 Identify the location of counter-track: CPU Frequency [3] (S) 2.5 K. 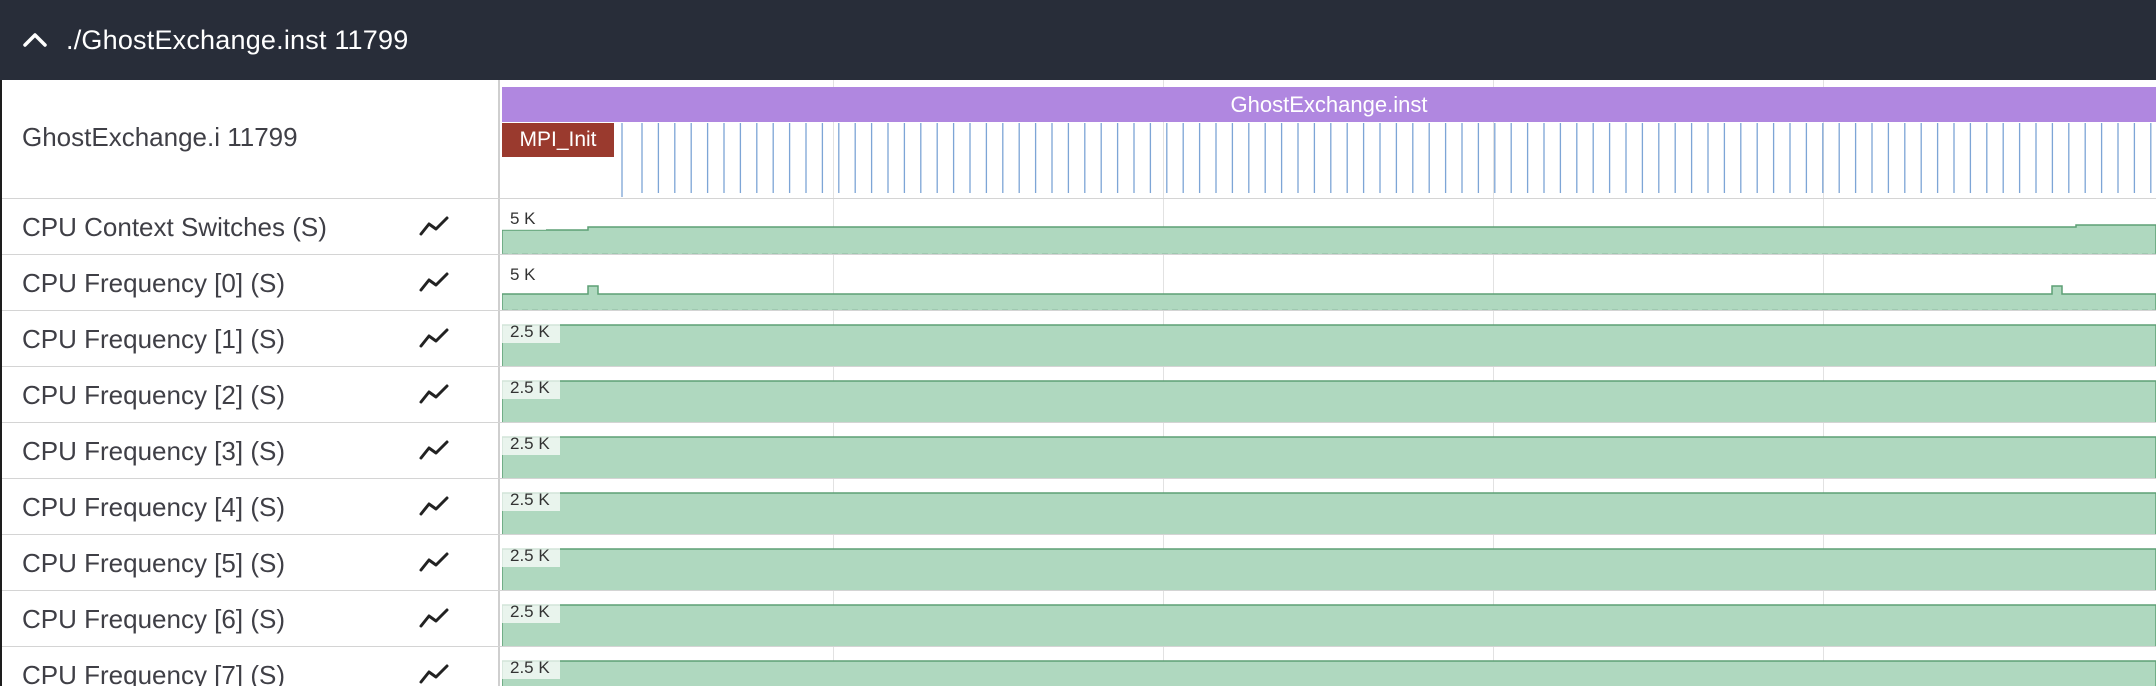
(1078, 451).